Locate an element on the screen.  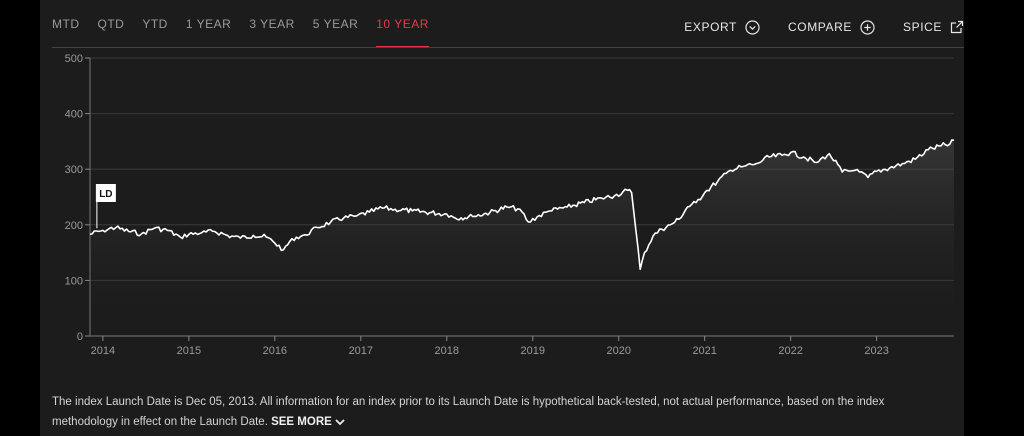
compare-button: COMPARE is located at coordinates (831, 27).